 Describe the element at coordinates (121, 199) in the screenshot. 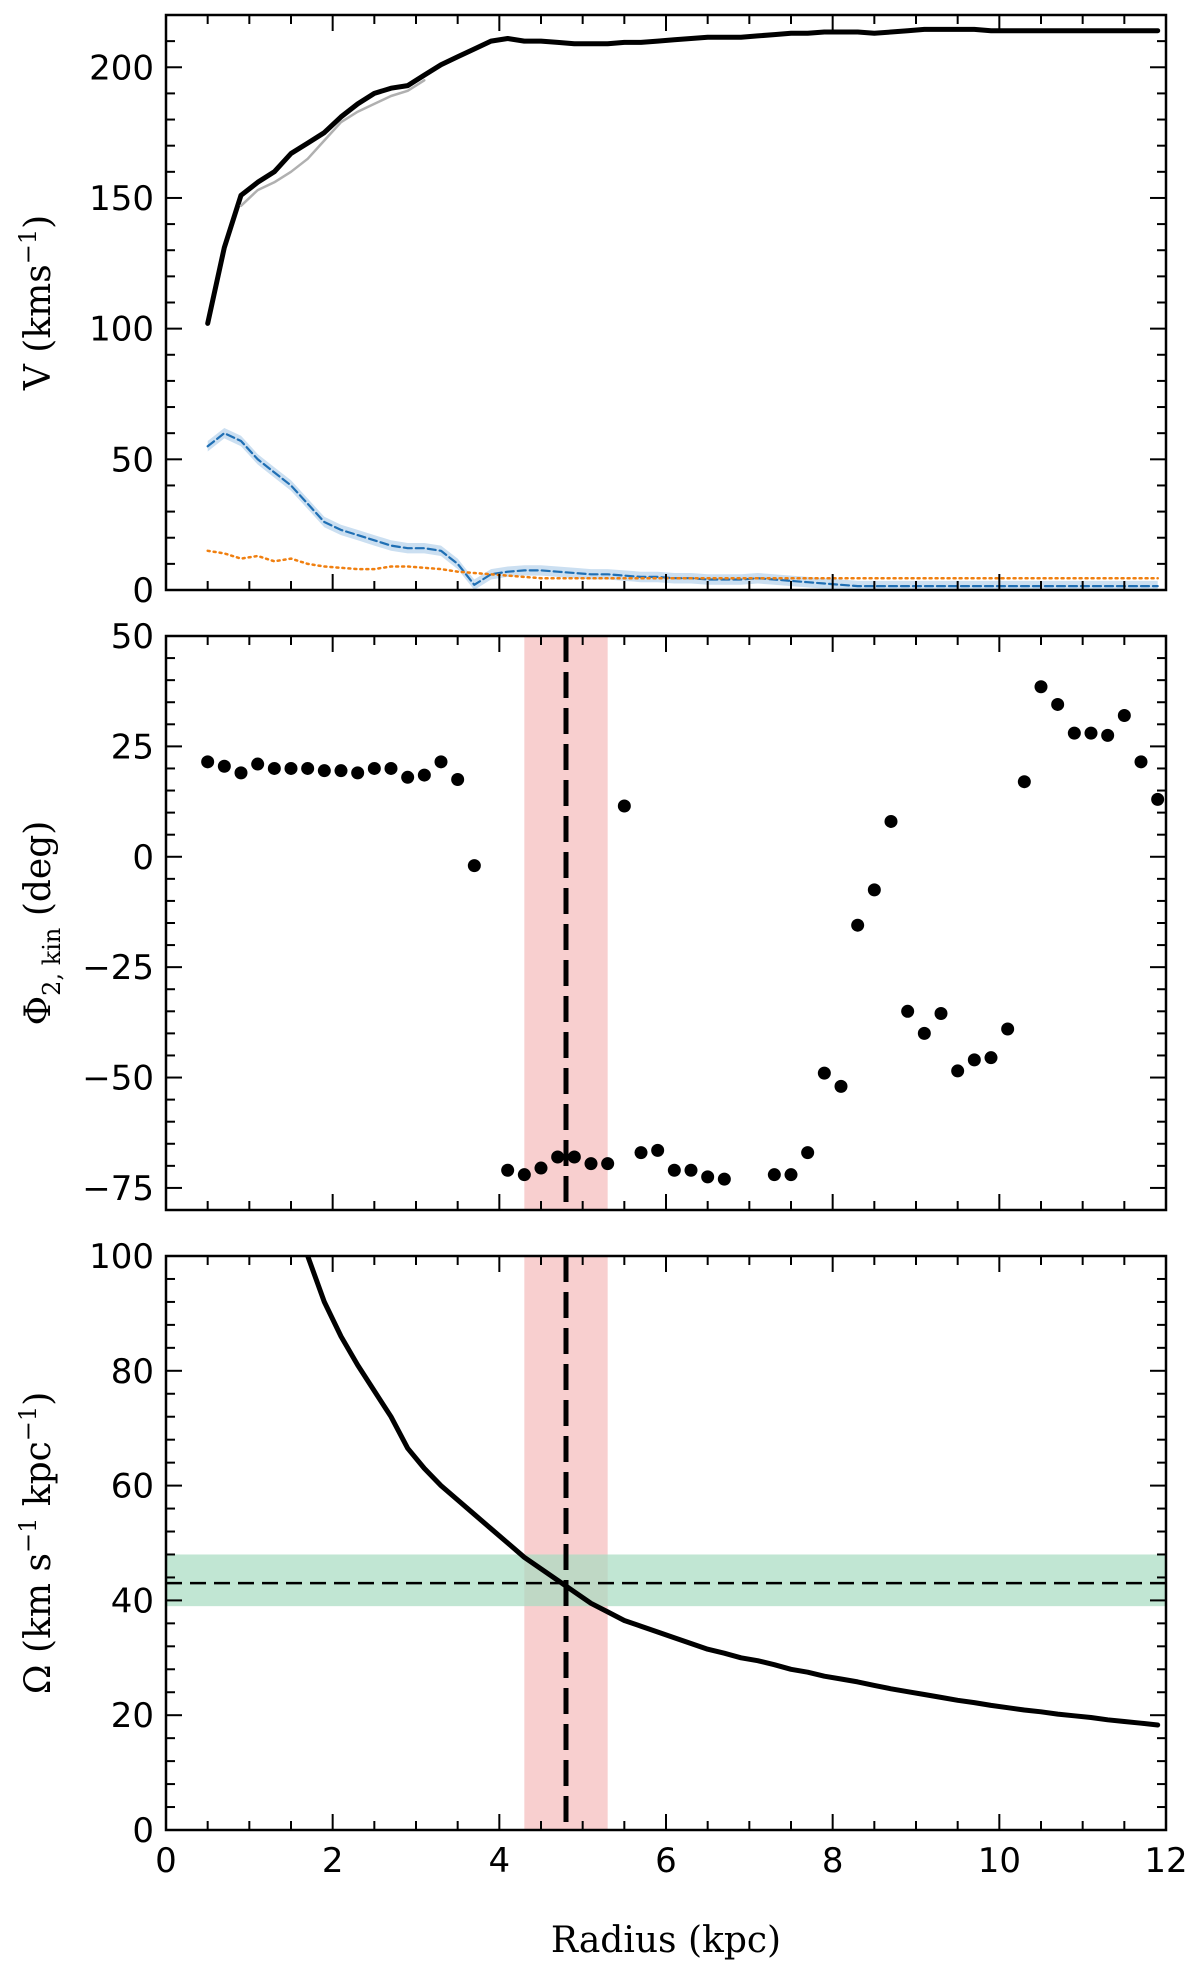

I see `y-tick-label: 150` at that location.